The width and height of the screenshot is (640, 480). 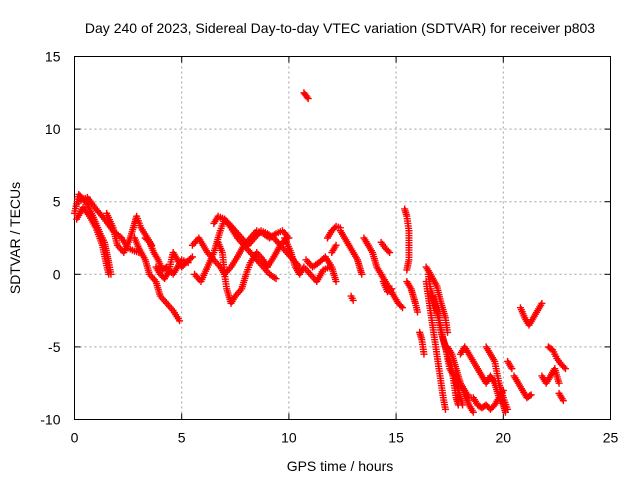 I want to click on x-tick-labels: 0 5 10 15 20 25, so click(x=345, y=438).